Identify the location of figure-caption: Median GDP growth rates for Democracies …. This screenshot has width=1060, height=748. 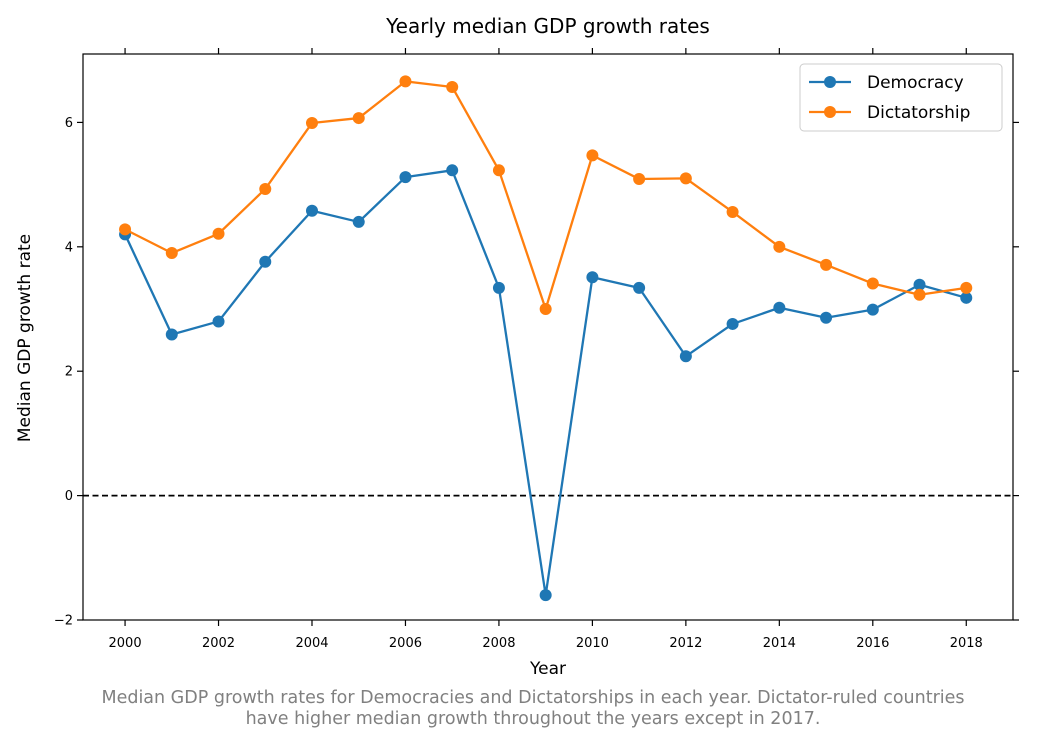
(530, 709).